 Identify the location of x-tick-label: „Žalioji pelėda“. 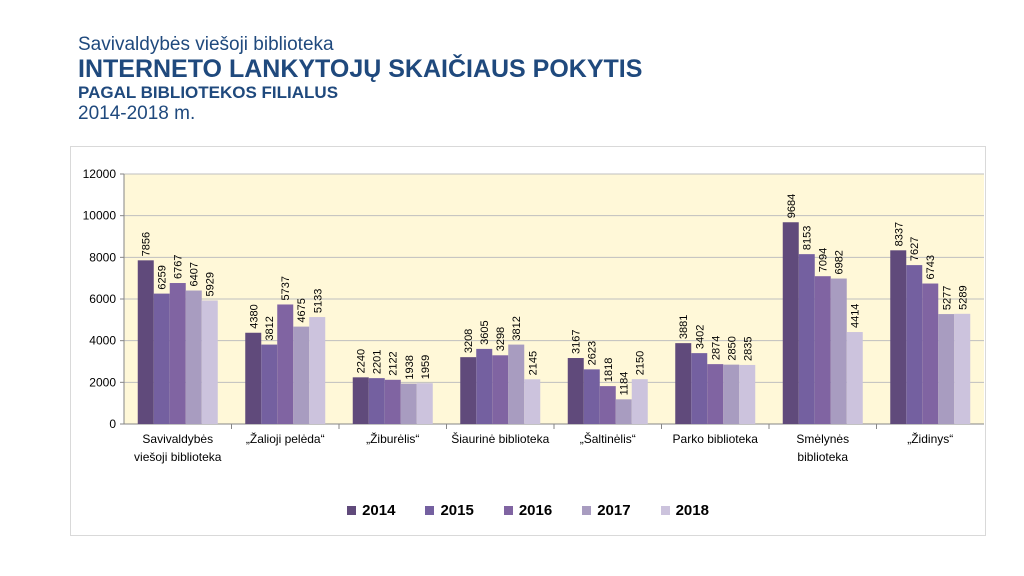
(285, 438).